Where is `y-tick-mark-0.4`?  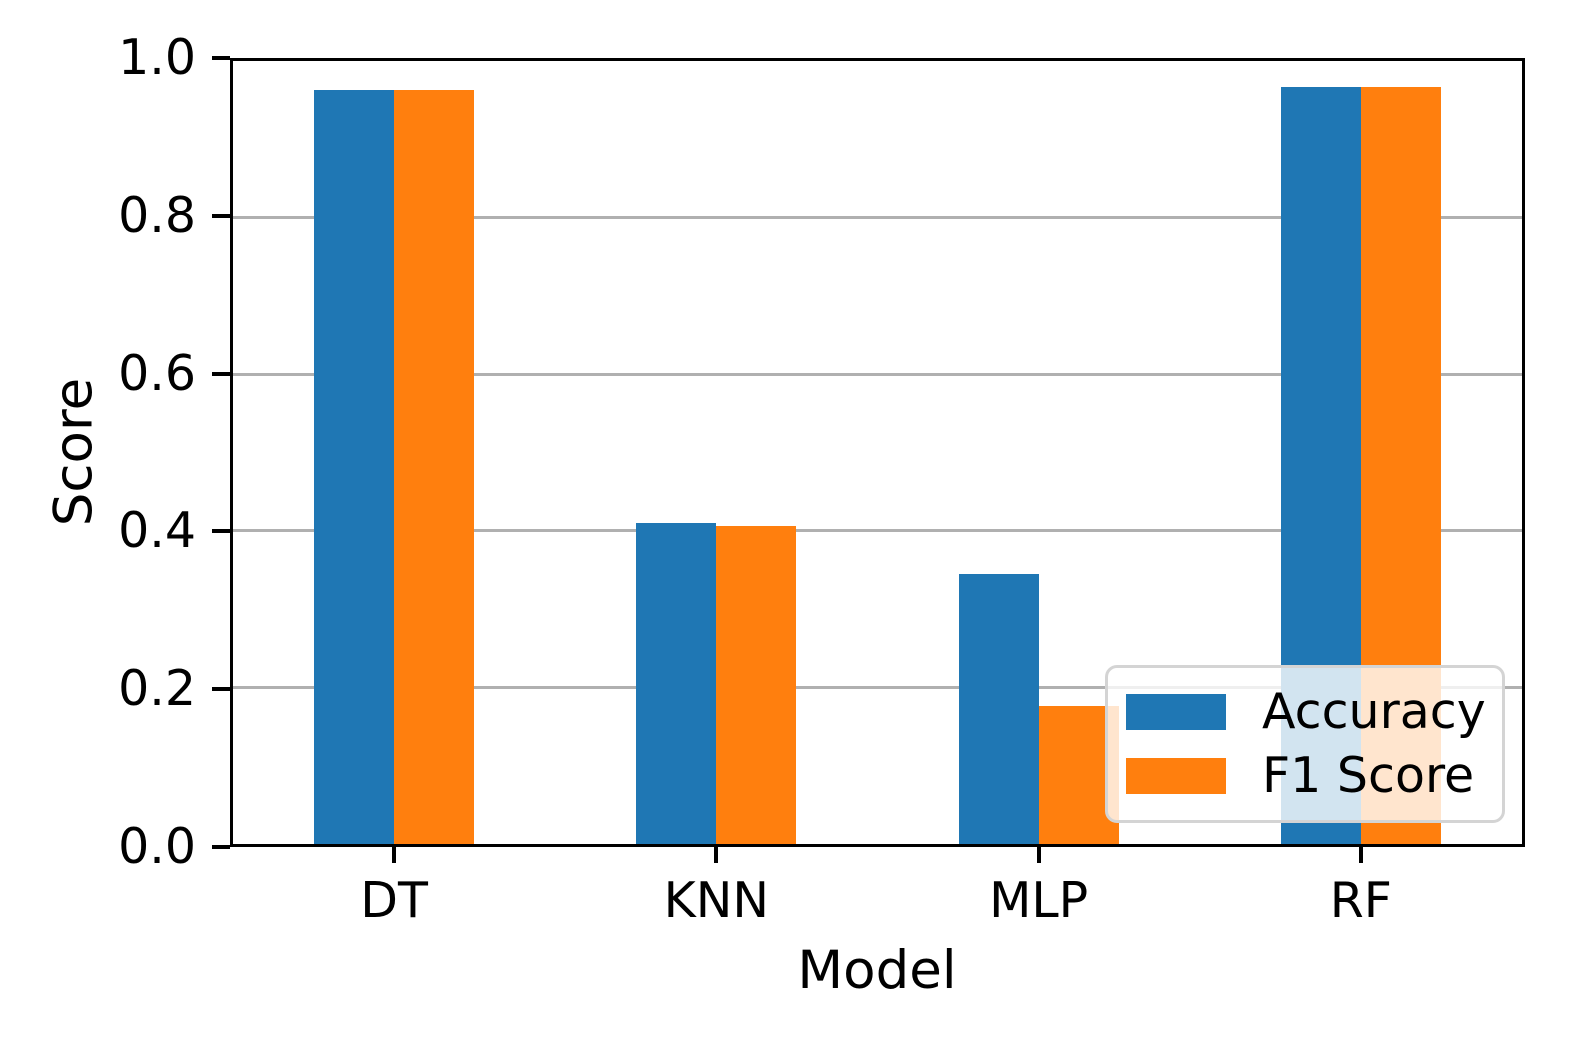 y-tick-mark-0.4 is located at coordinates (221, 531).